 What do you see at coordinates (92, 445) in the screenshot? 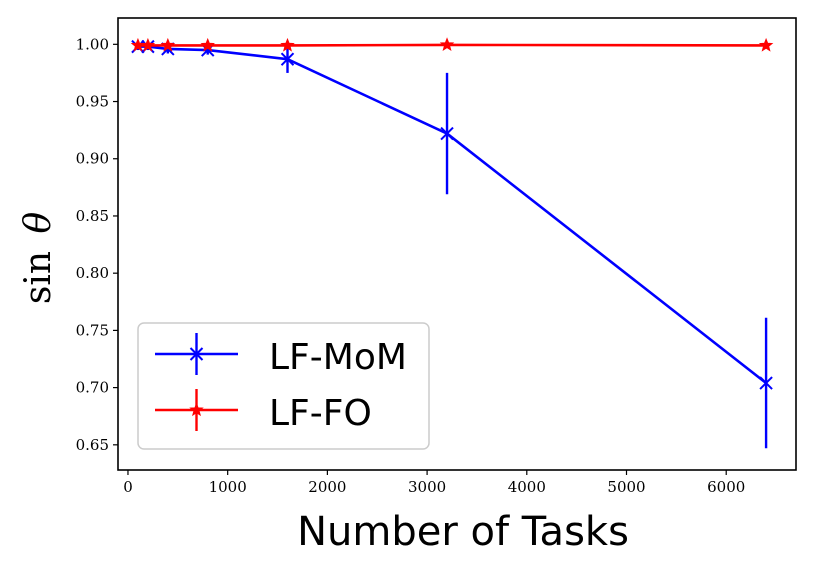
I see `y-tick-label: 0.65` at bounding box center [92, 445].